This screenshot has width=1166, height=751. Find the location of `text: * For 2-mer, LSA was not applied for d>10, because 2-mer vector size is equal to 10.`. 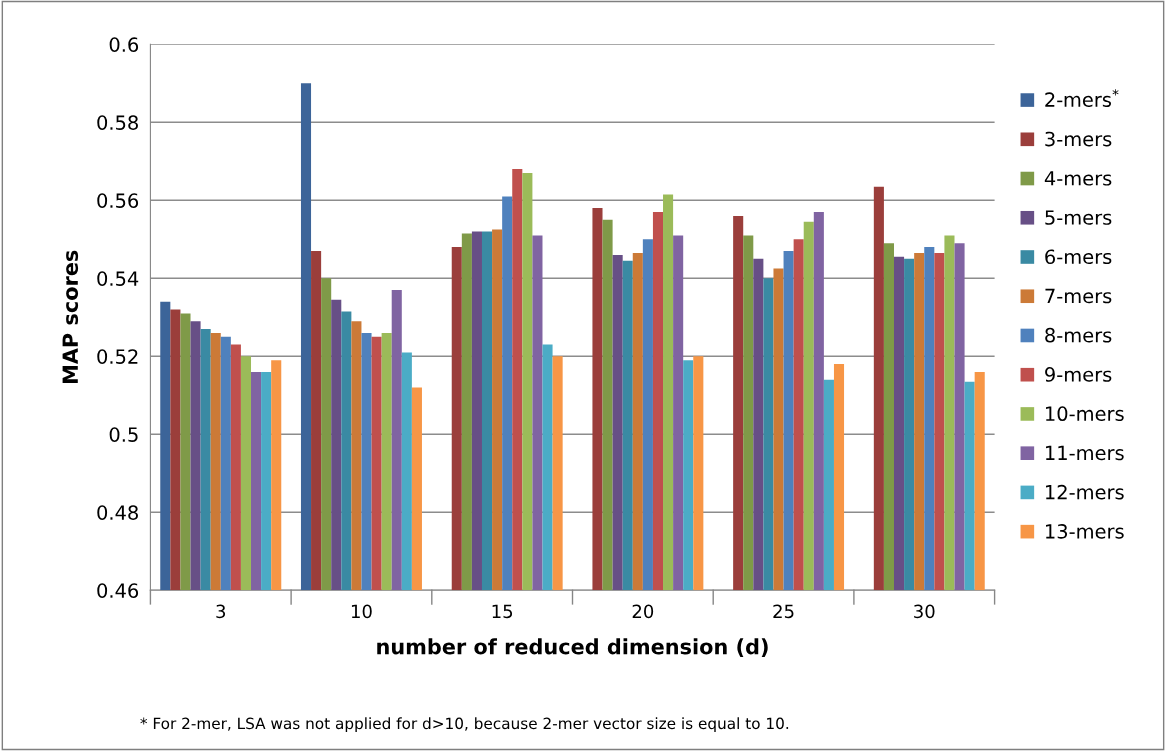

text: * For 2-mer, LSA was not applied for d>10, because 2-mer vector size is equal to 10. is located at coordinates (464, 725).